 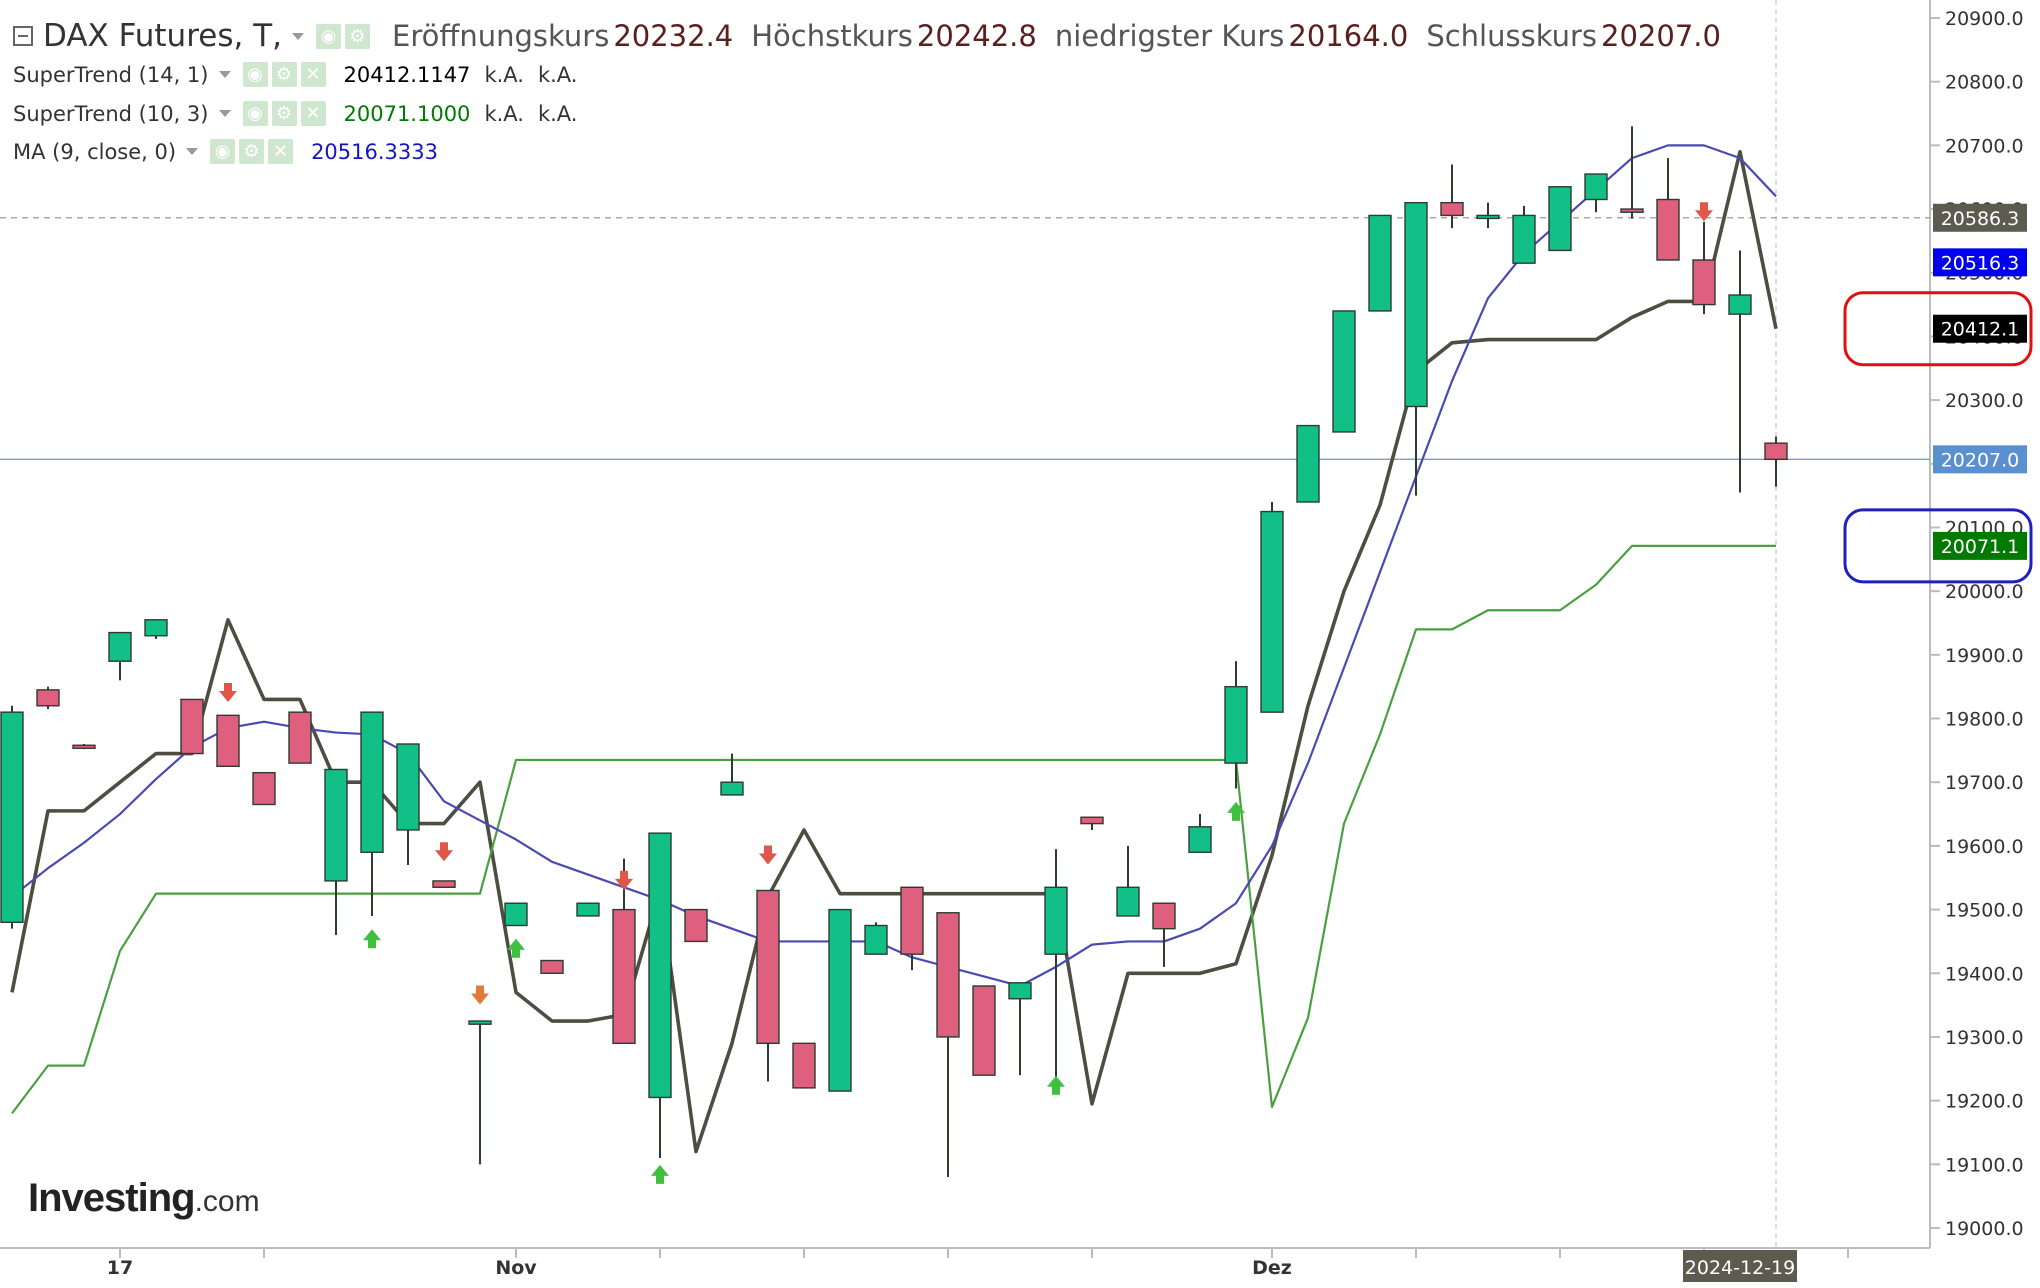 What do you see at coordinates (407, 113) in the screenshot?
I see `indicator-value: 20071.1000` at bounding box center [407, 113].